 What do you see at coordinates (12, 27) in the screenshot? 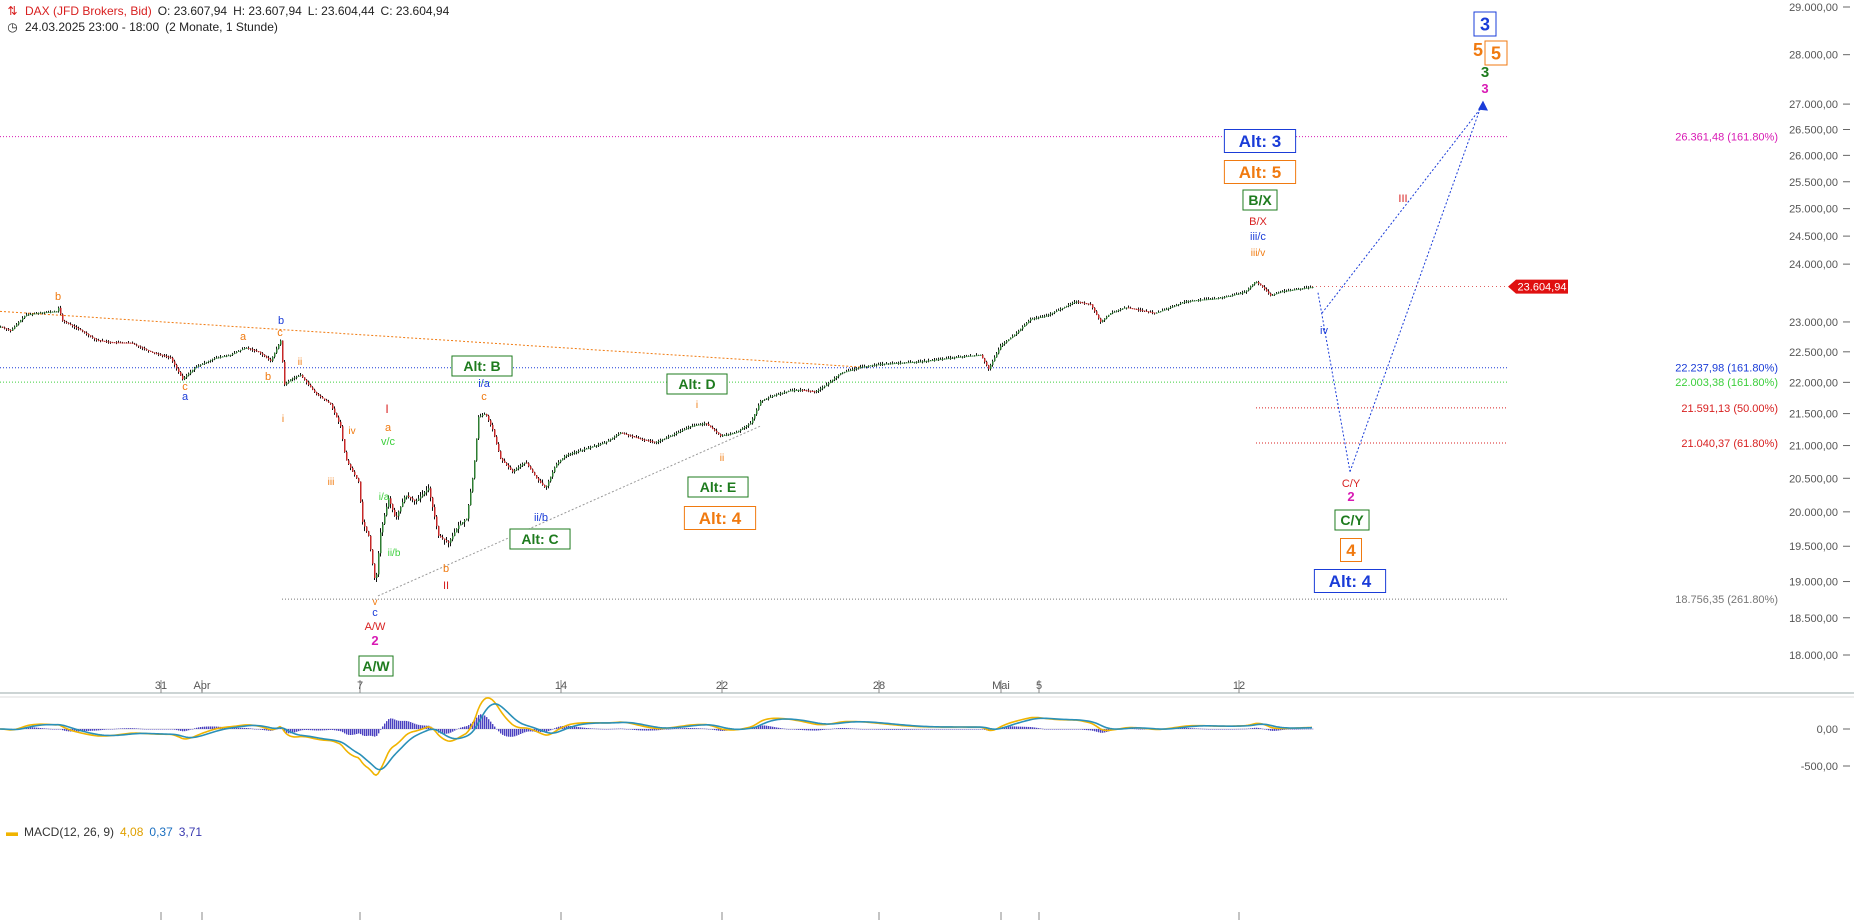
I see `clock-icon: ◷` at bounding box center [12, 27].